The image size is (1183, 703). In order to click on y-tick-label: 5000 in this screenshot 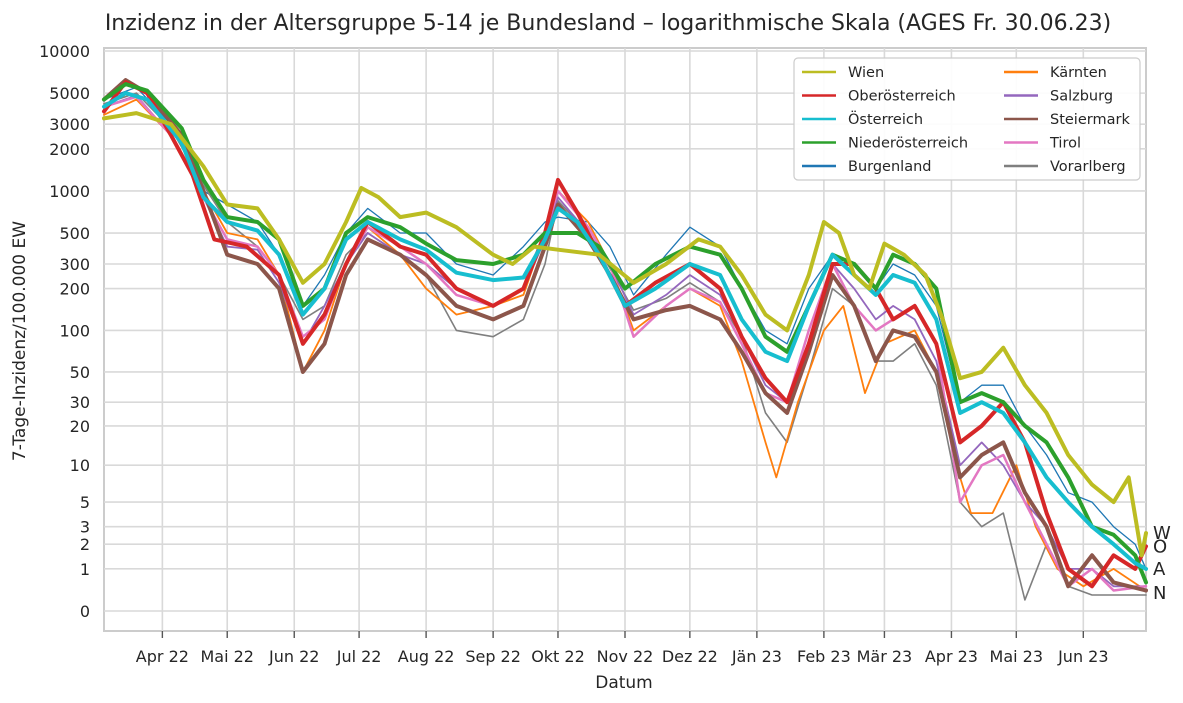, I will do `click(69, 93)`.